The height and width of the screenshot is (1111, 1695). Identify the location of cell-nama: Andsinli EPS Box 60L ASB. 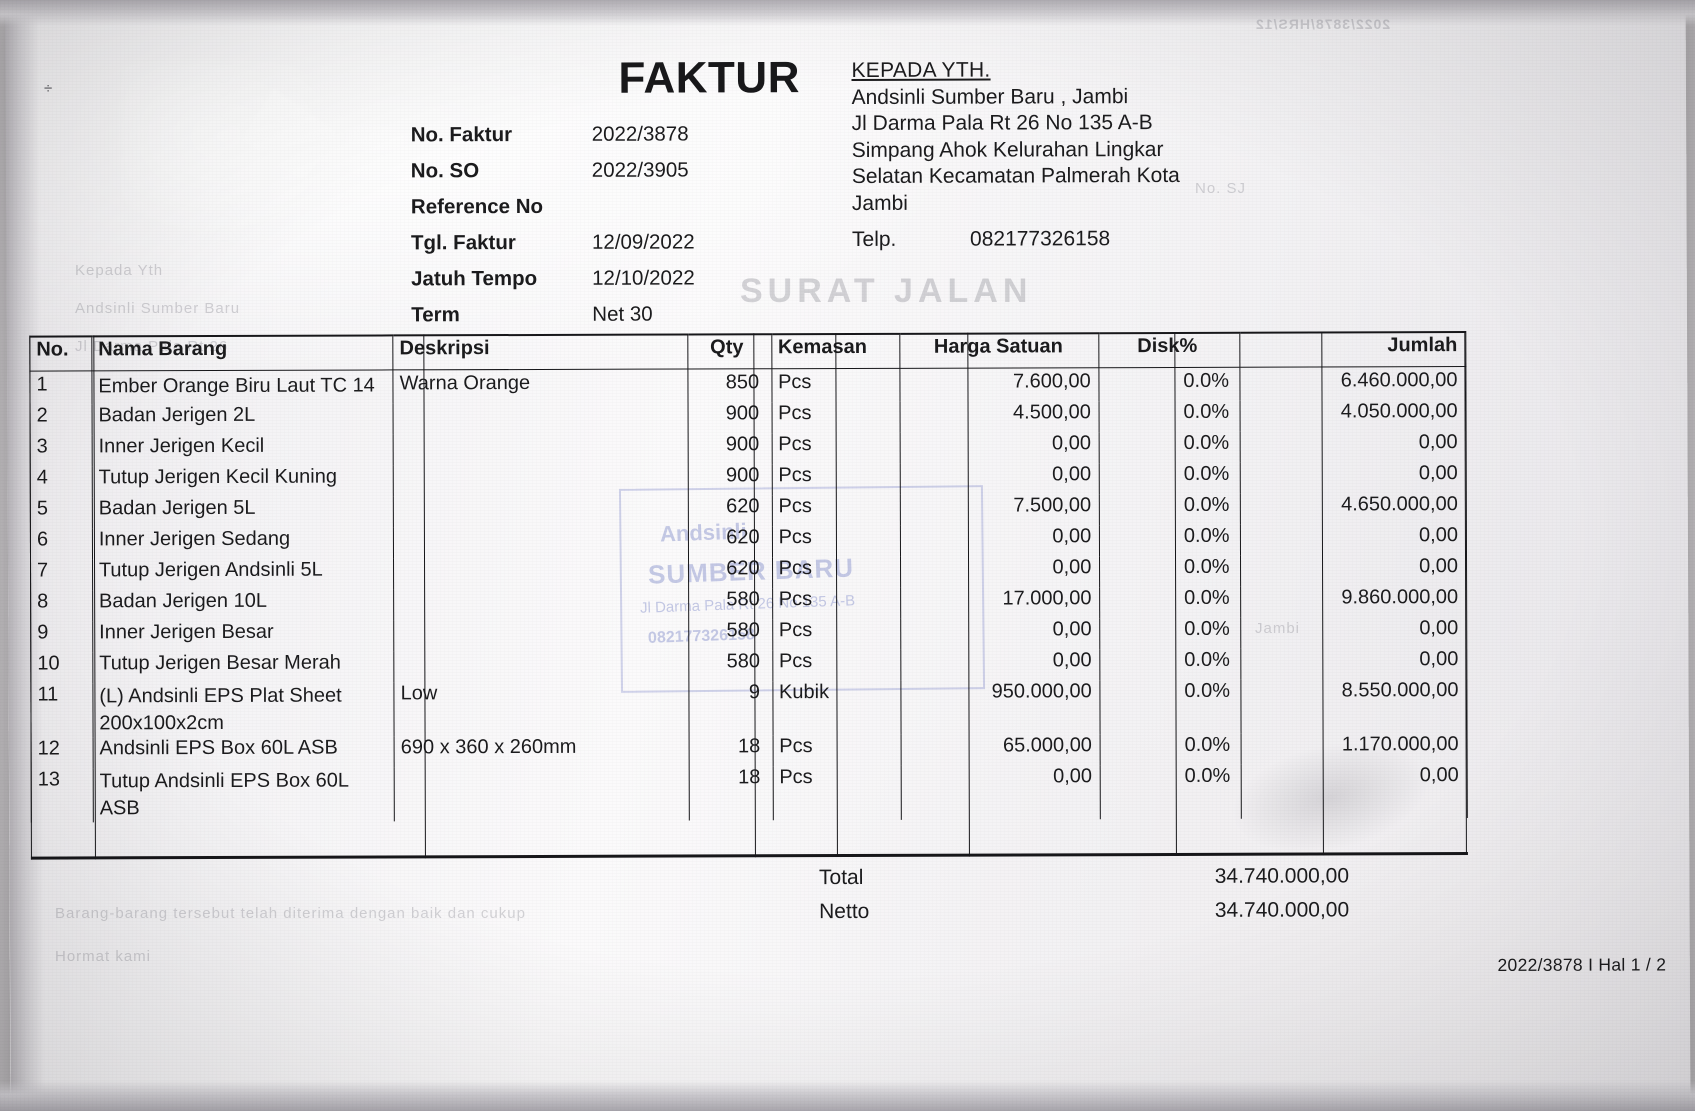
(243, 752).